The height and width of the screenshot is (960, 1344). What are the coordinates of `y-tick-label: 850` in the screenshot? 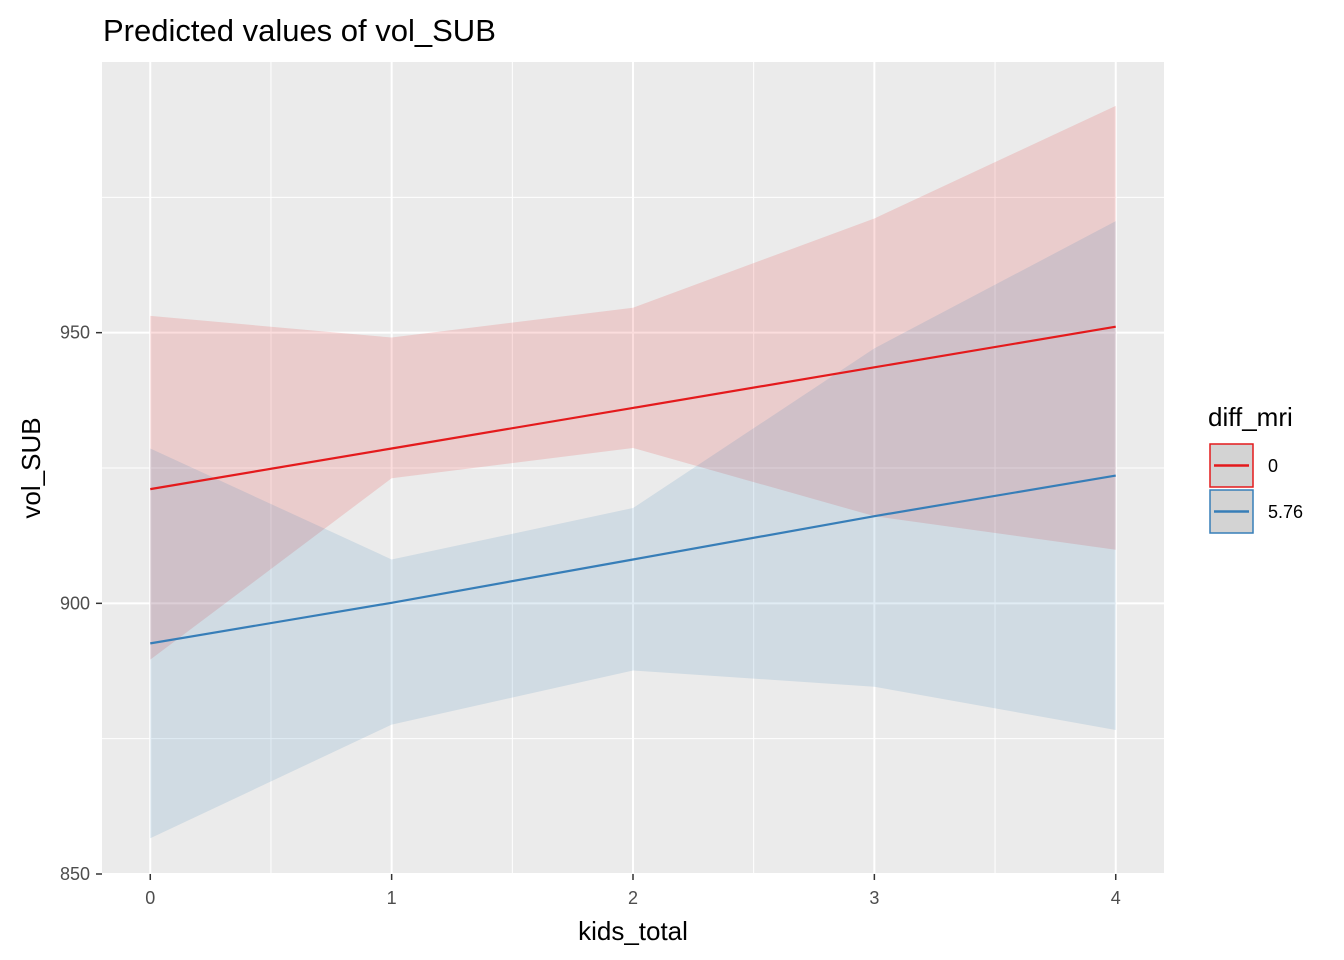 It's located at (75, 874).